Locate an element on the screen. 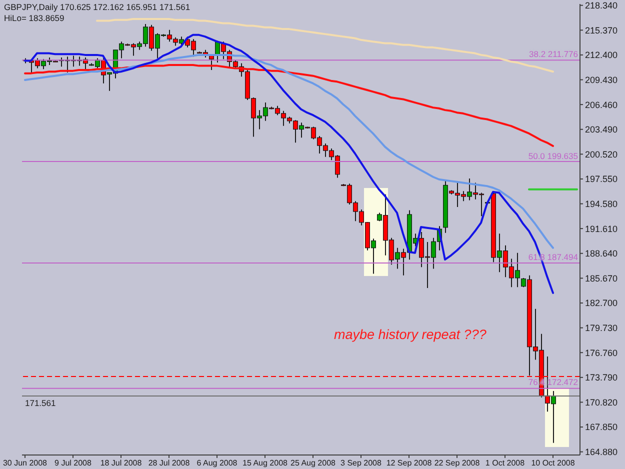  y-tick-label: 191.610 is located at coordinates (601, 229).